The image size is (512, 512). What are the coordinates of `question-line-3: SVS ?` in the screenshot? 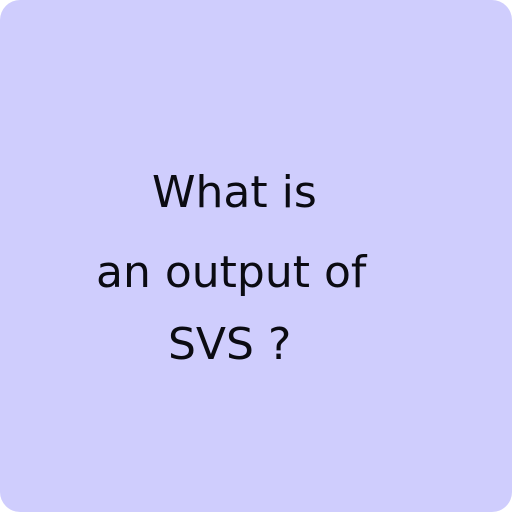 It's located at (230, 344).